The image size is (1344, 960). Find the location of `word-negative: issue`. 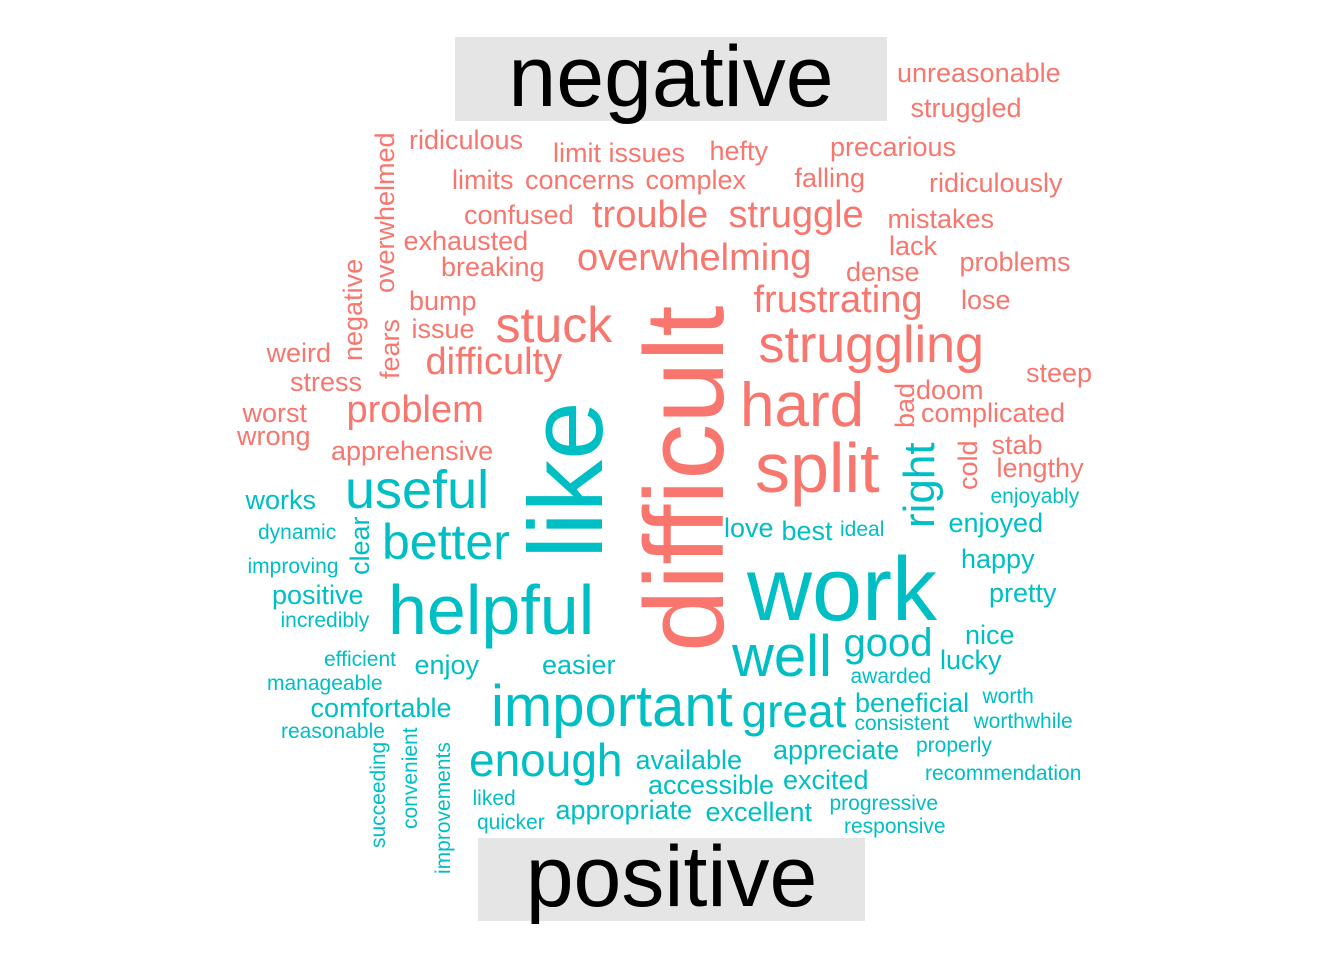

word-negative: issue is located at coordinates (443, 328).